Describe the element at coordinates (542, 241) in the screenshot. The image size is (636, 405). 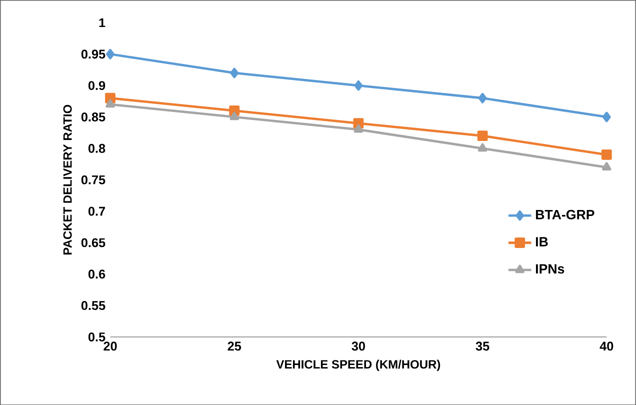
I see `legend-label: IB` at that location.